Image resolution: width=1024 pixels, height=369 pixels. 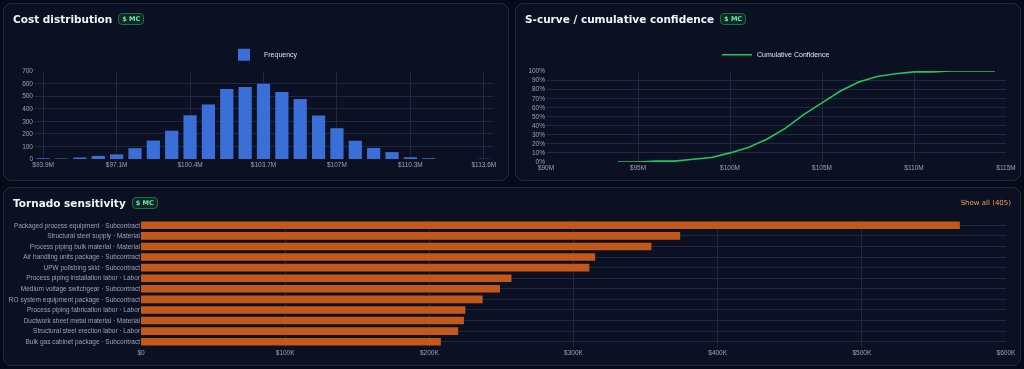 I want to click on chart-title: Tornado sensitivity, so click(x=69, y=203).